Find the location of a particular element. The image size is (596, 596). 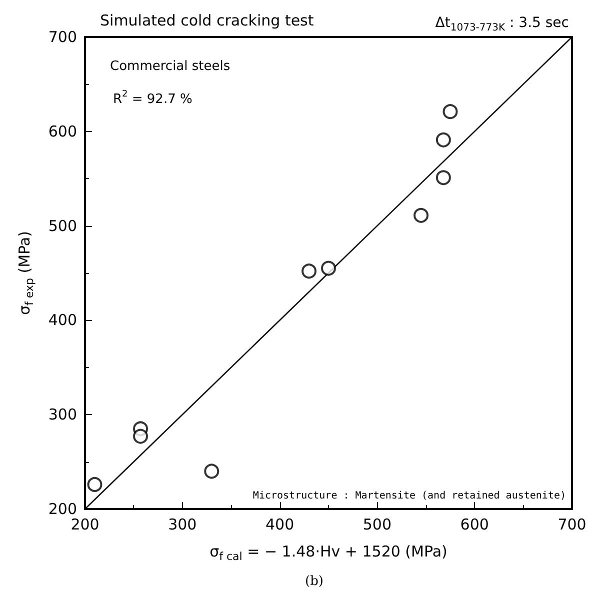

annotation: Microstructure : Martensite (and retained austenite) is located at coordinates (409, 496).